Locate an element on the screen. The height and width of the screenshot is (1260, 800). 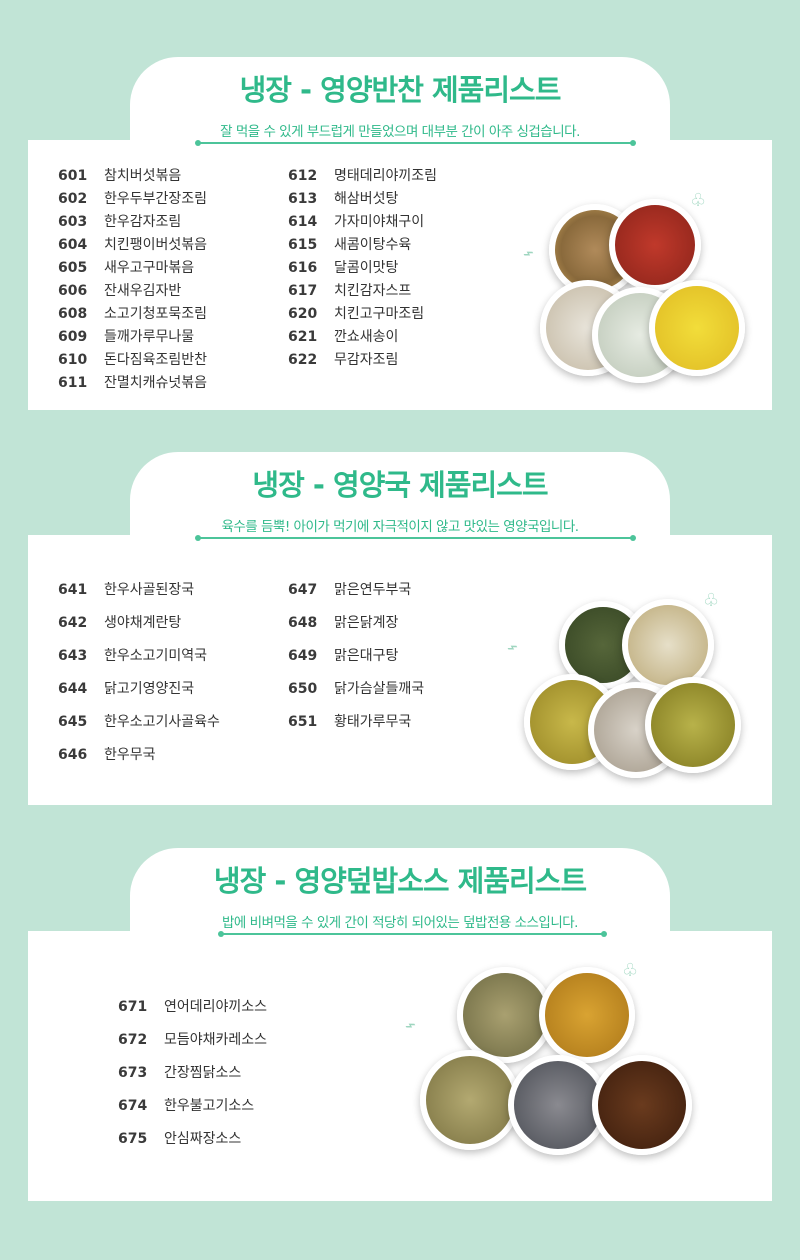
product-code: 620 is located at coordinates (303, 314).